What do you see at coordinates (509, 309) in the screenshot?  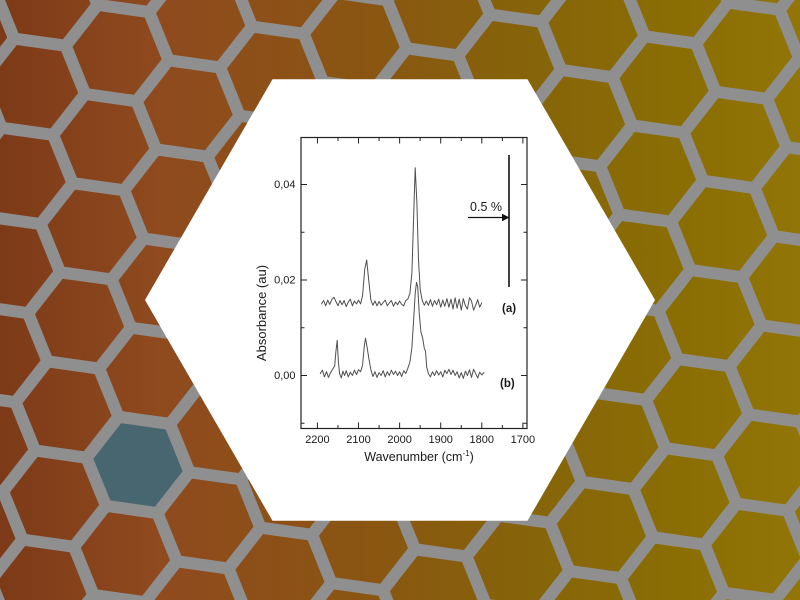 I see `trace-a-label: (a)` at bounding box center [509, 309].